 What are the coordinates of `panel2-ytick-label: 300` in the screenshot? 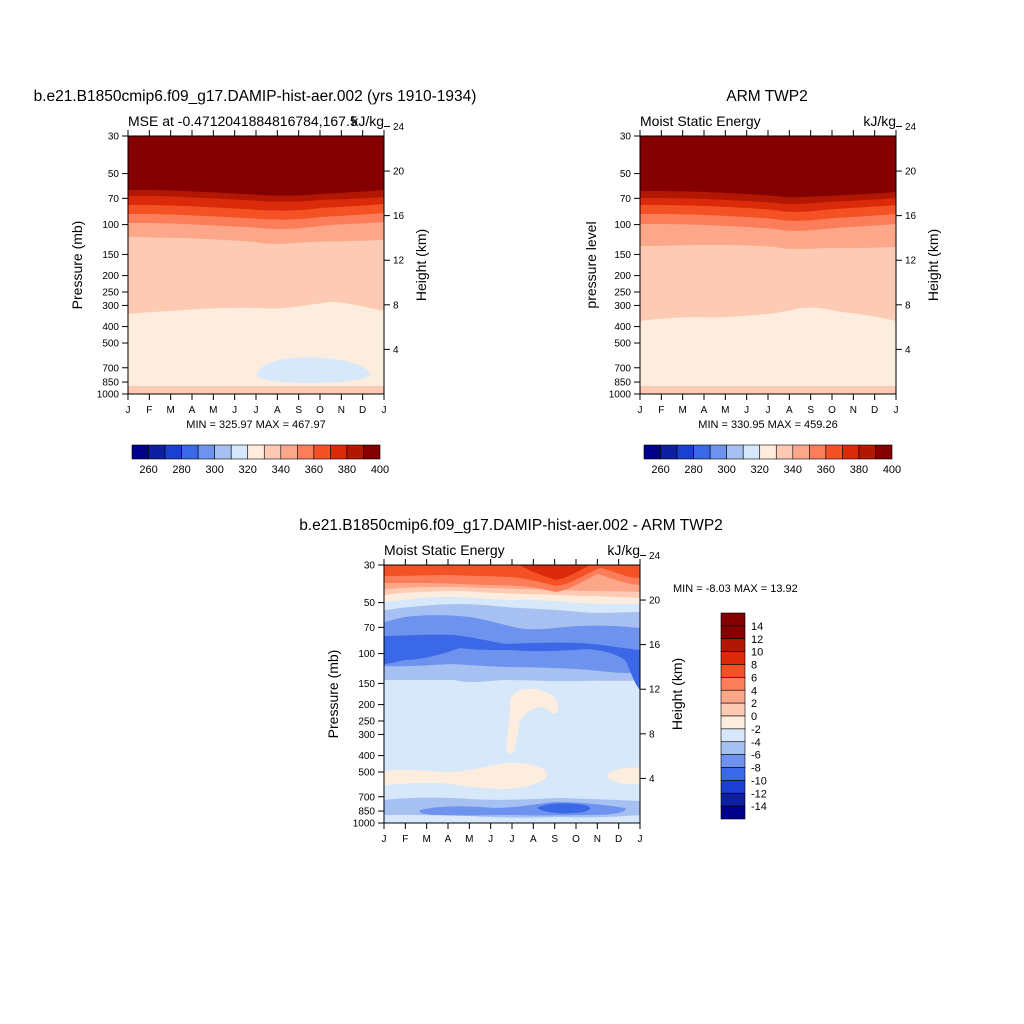 It's located at (622, 306).